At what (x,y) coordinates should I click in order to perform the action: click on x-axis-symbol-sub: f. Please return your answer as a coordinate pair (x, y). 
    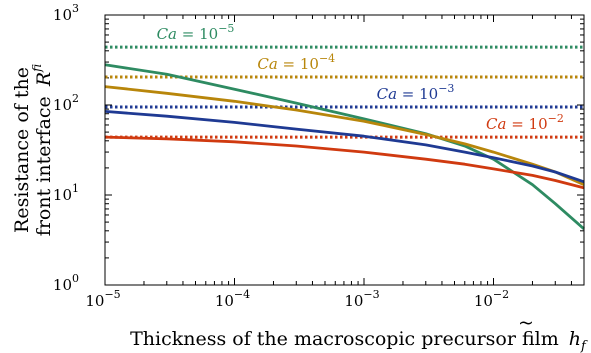
    Looking at the image, I should click on (584, 346).